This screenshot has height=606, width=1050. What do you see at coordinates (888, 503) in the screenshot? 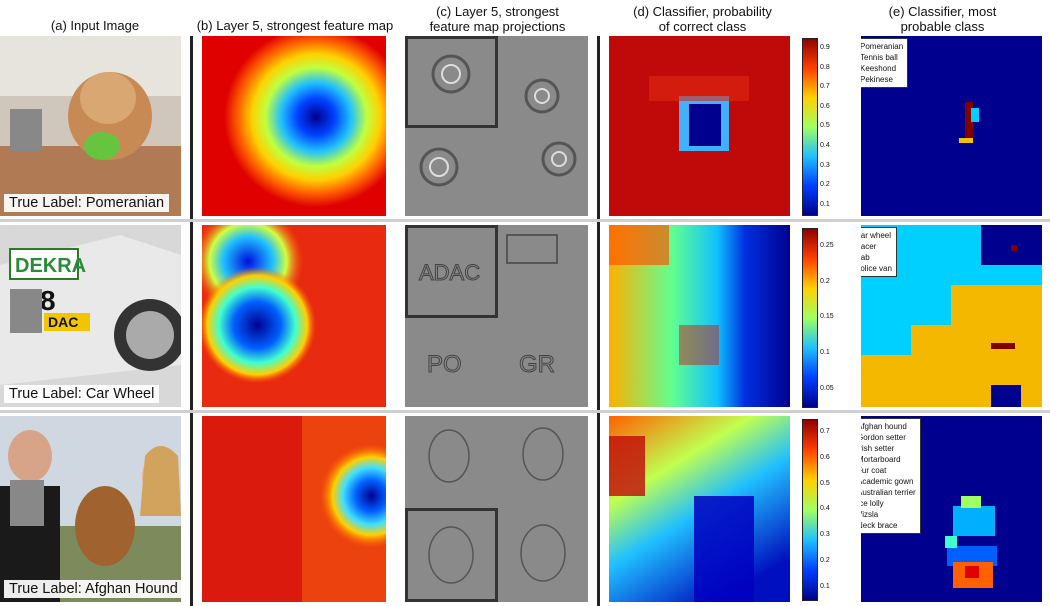
I see `legend-item: Ice lolly` at bounding box center [888, 503].